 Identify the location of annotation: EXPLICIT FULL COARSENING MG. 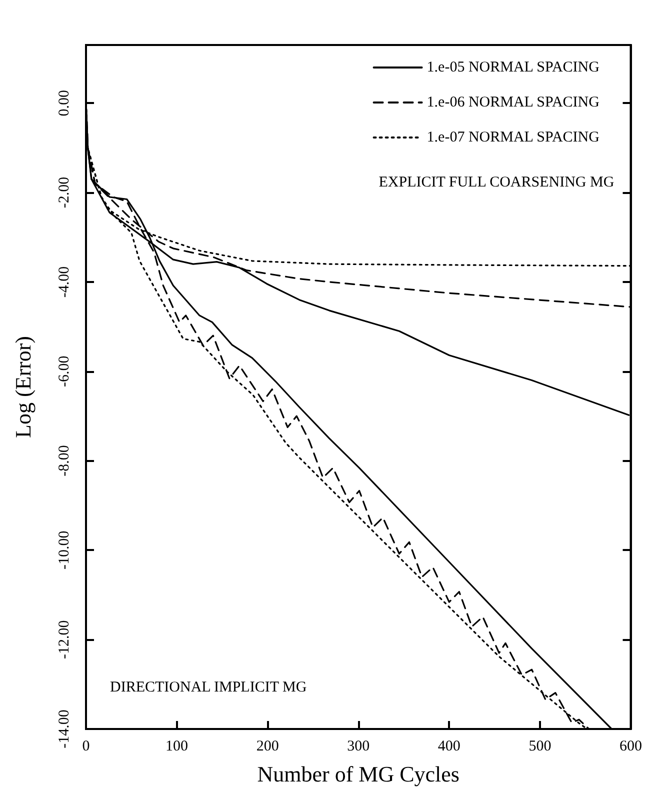
(496, 182).